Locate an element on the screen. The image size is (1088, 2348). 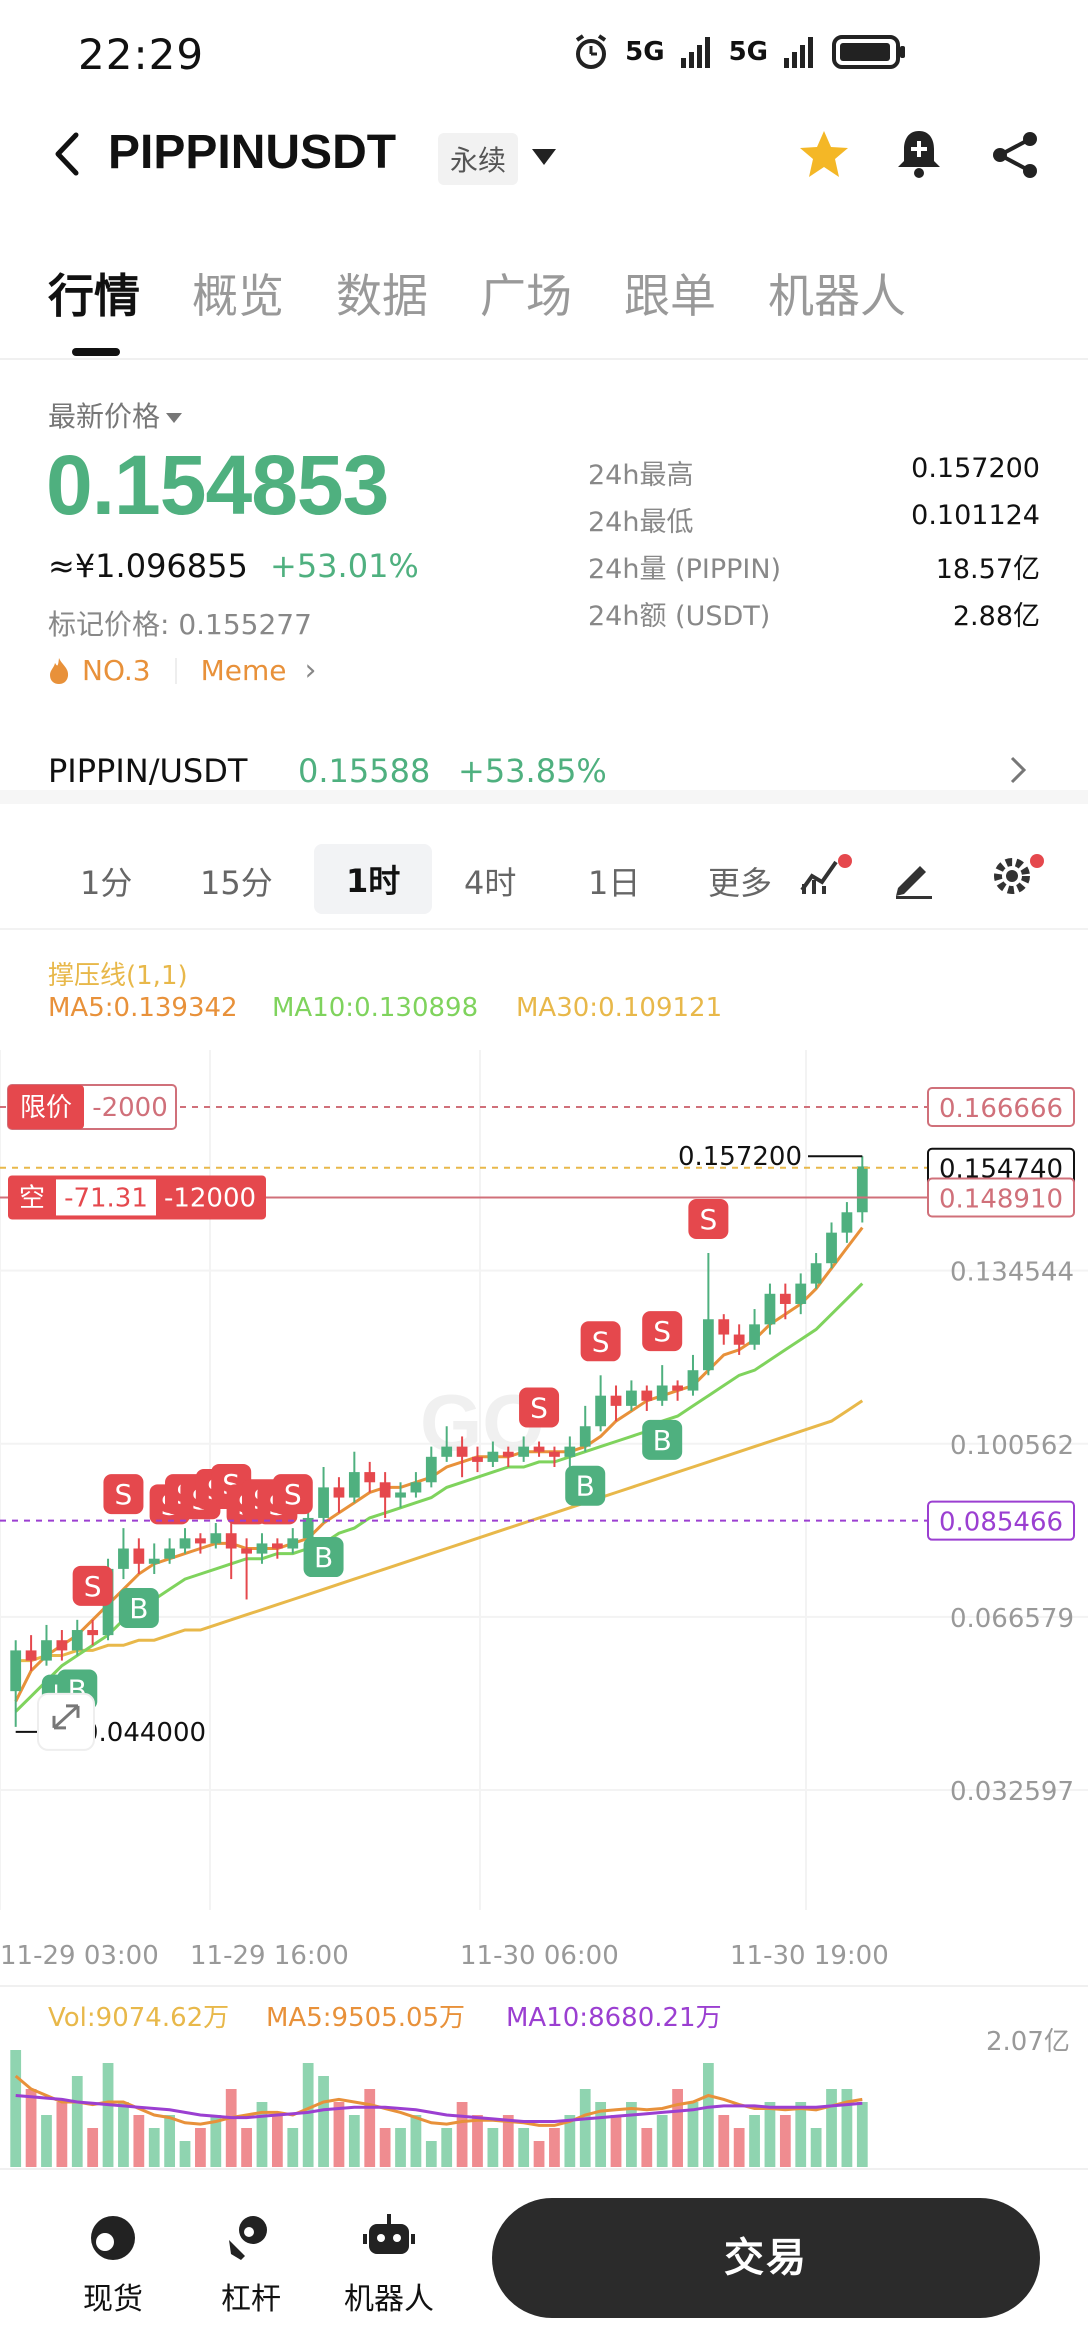
volume-ma10-label: MA10:8680.21万 is located at coordinates (614, 2018).